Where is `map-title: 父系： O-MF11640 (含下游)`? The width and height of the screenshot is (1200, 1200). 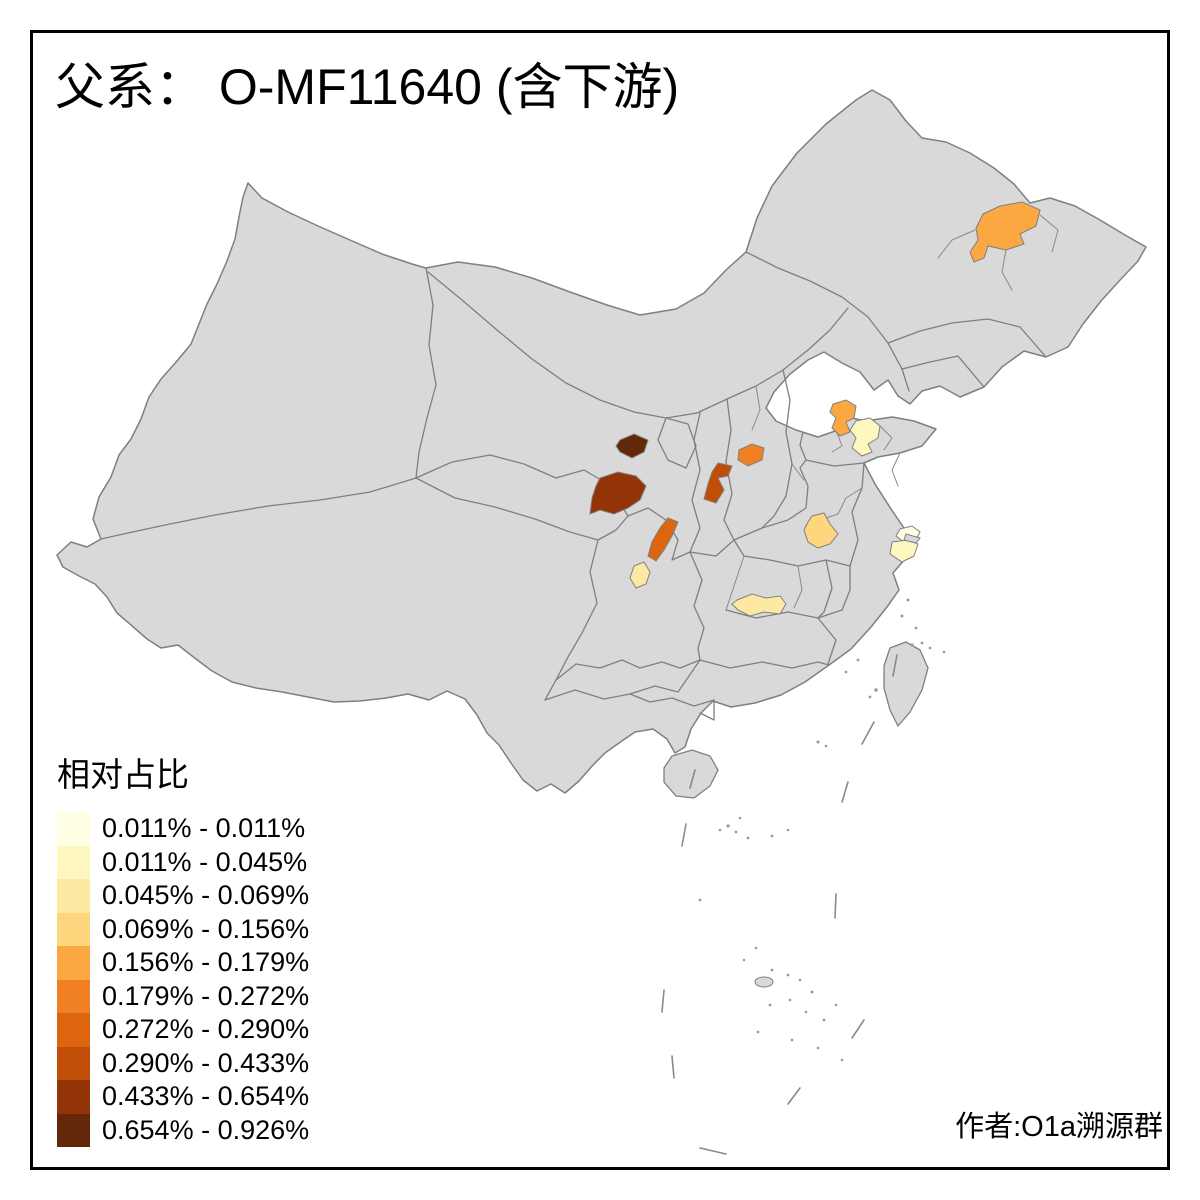 map-title: 父系： O-MF11640 (含下游) is located at coordinates (367, 87).